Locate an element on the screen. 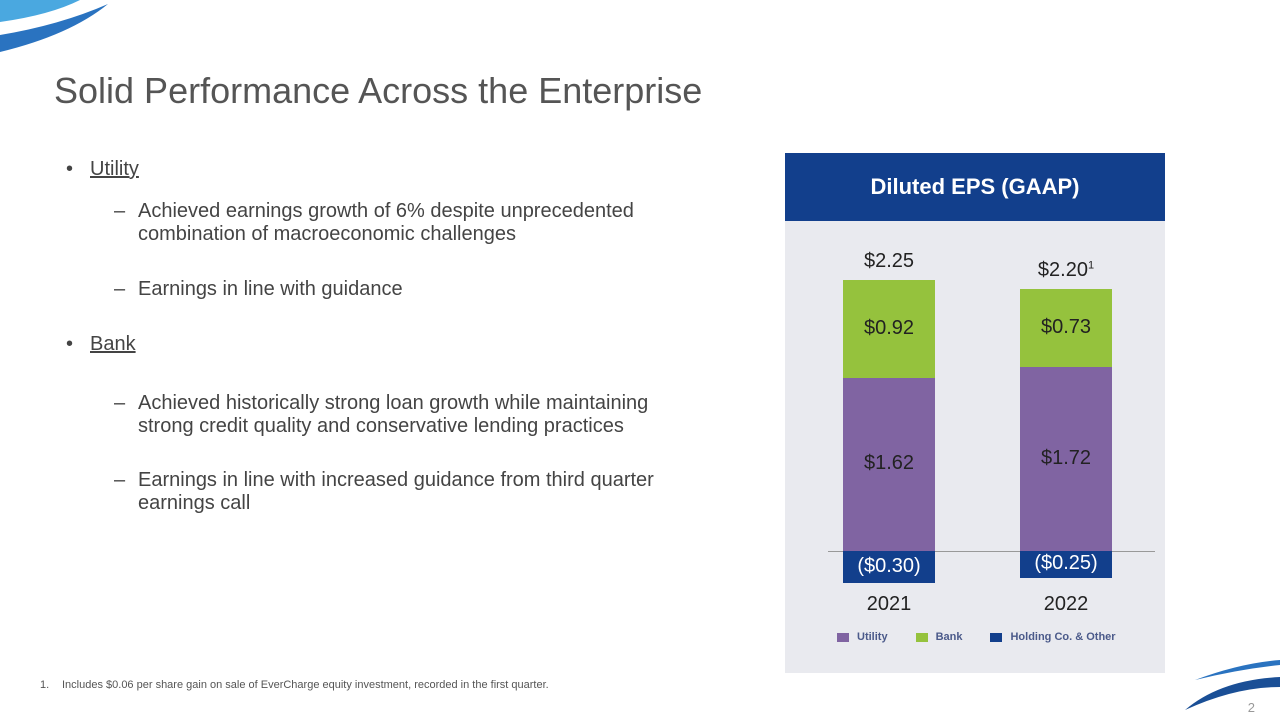  total-value: $2.25 is located at coordinates (889, 260).